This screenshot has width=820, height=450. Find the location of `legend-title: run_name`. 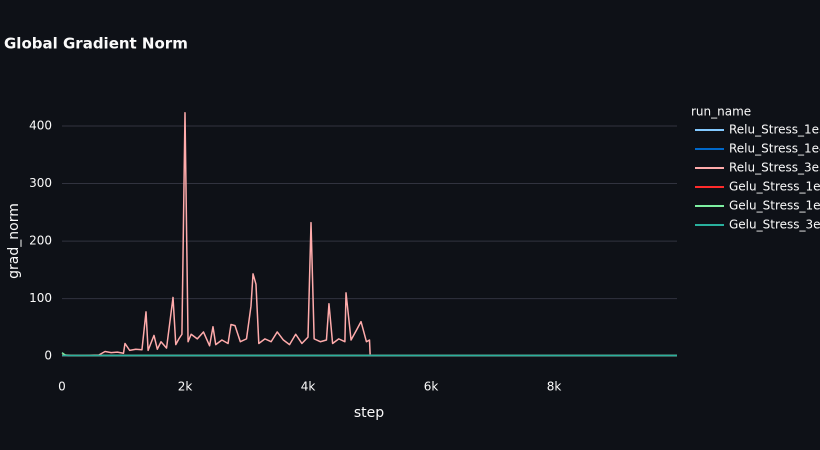

legend-title: run_name is located at coordinates (721, 112).